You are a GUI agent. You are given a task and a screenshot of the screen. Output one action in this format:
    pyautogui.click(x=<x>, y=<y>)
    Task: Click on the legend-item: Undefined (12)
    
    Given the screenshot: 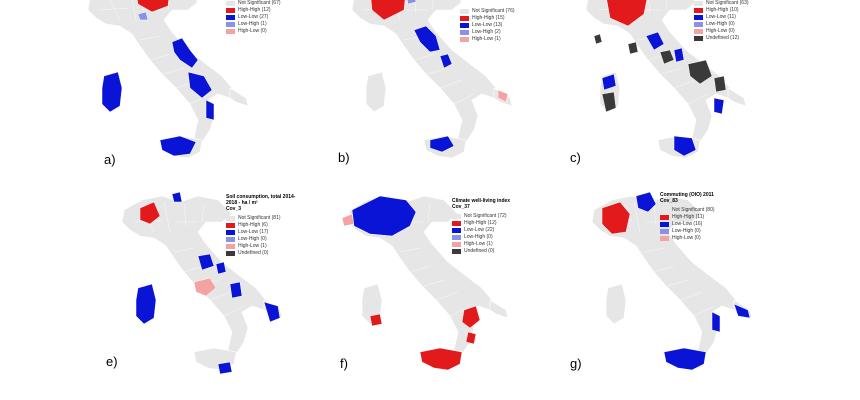 What is the action you would take?
    pyautogui.click(x=721, y=38)
    